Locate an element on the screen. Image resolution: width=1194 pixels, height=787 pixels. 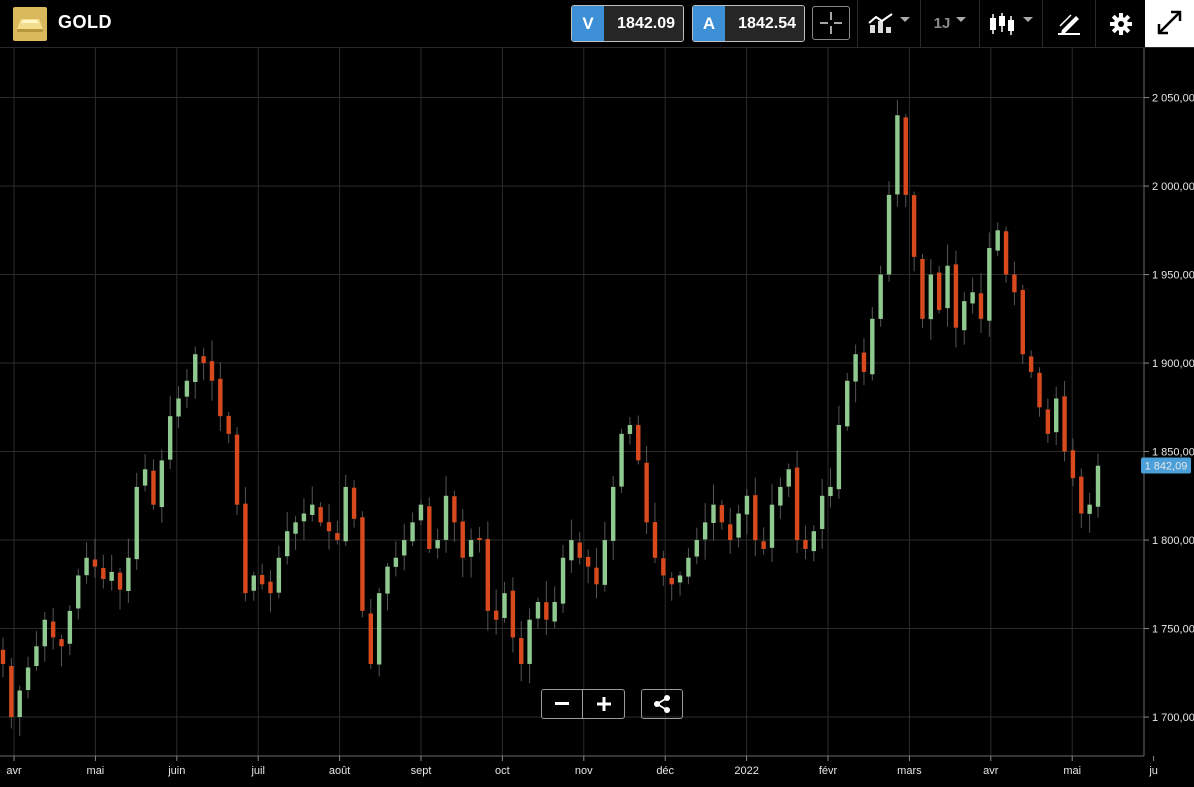
chart-type-button is located at coordinates (1010, 23).